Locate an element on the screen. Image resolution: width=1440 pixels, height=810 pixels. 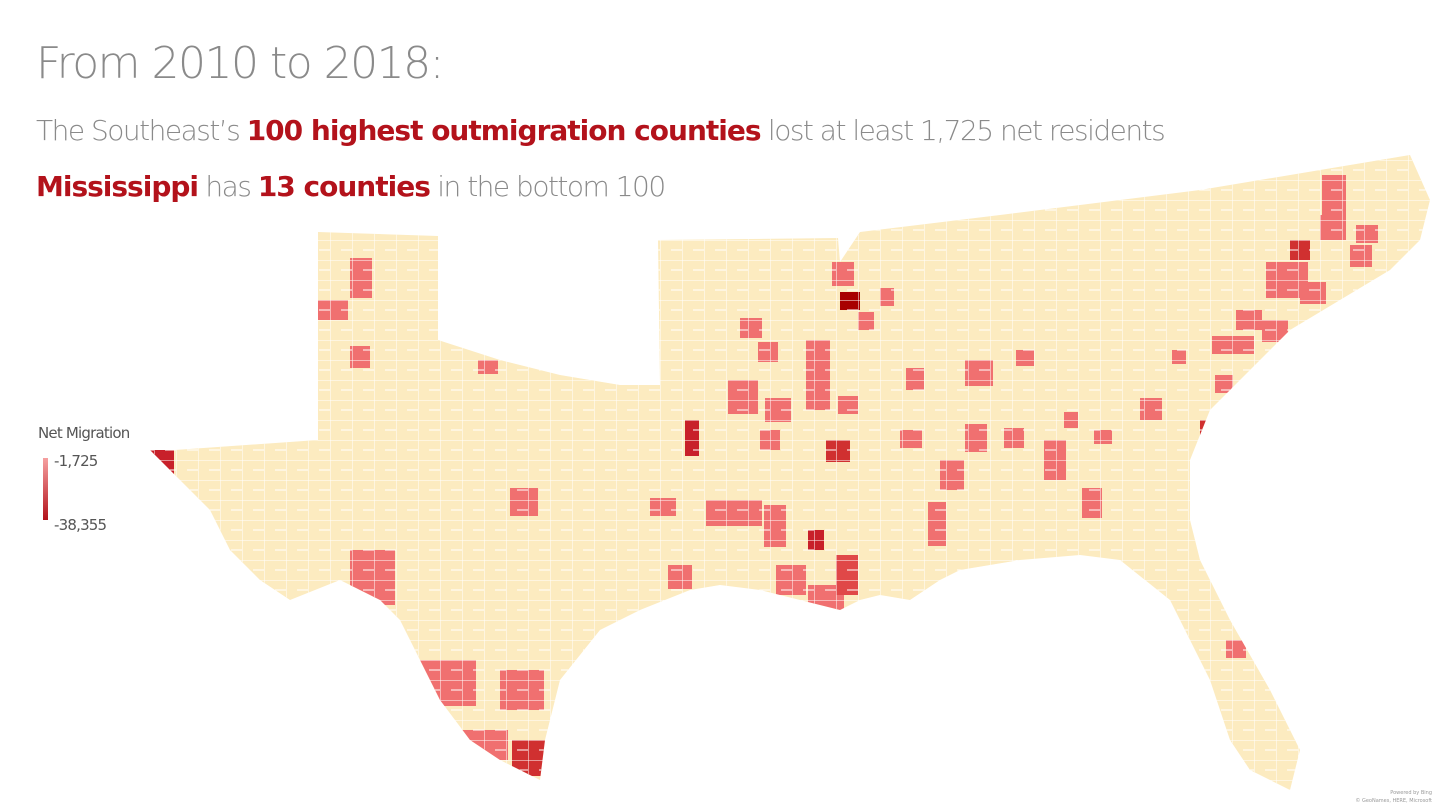
legend-scale is located at coordinates (45, 489).